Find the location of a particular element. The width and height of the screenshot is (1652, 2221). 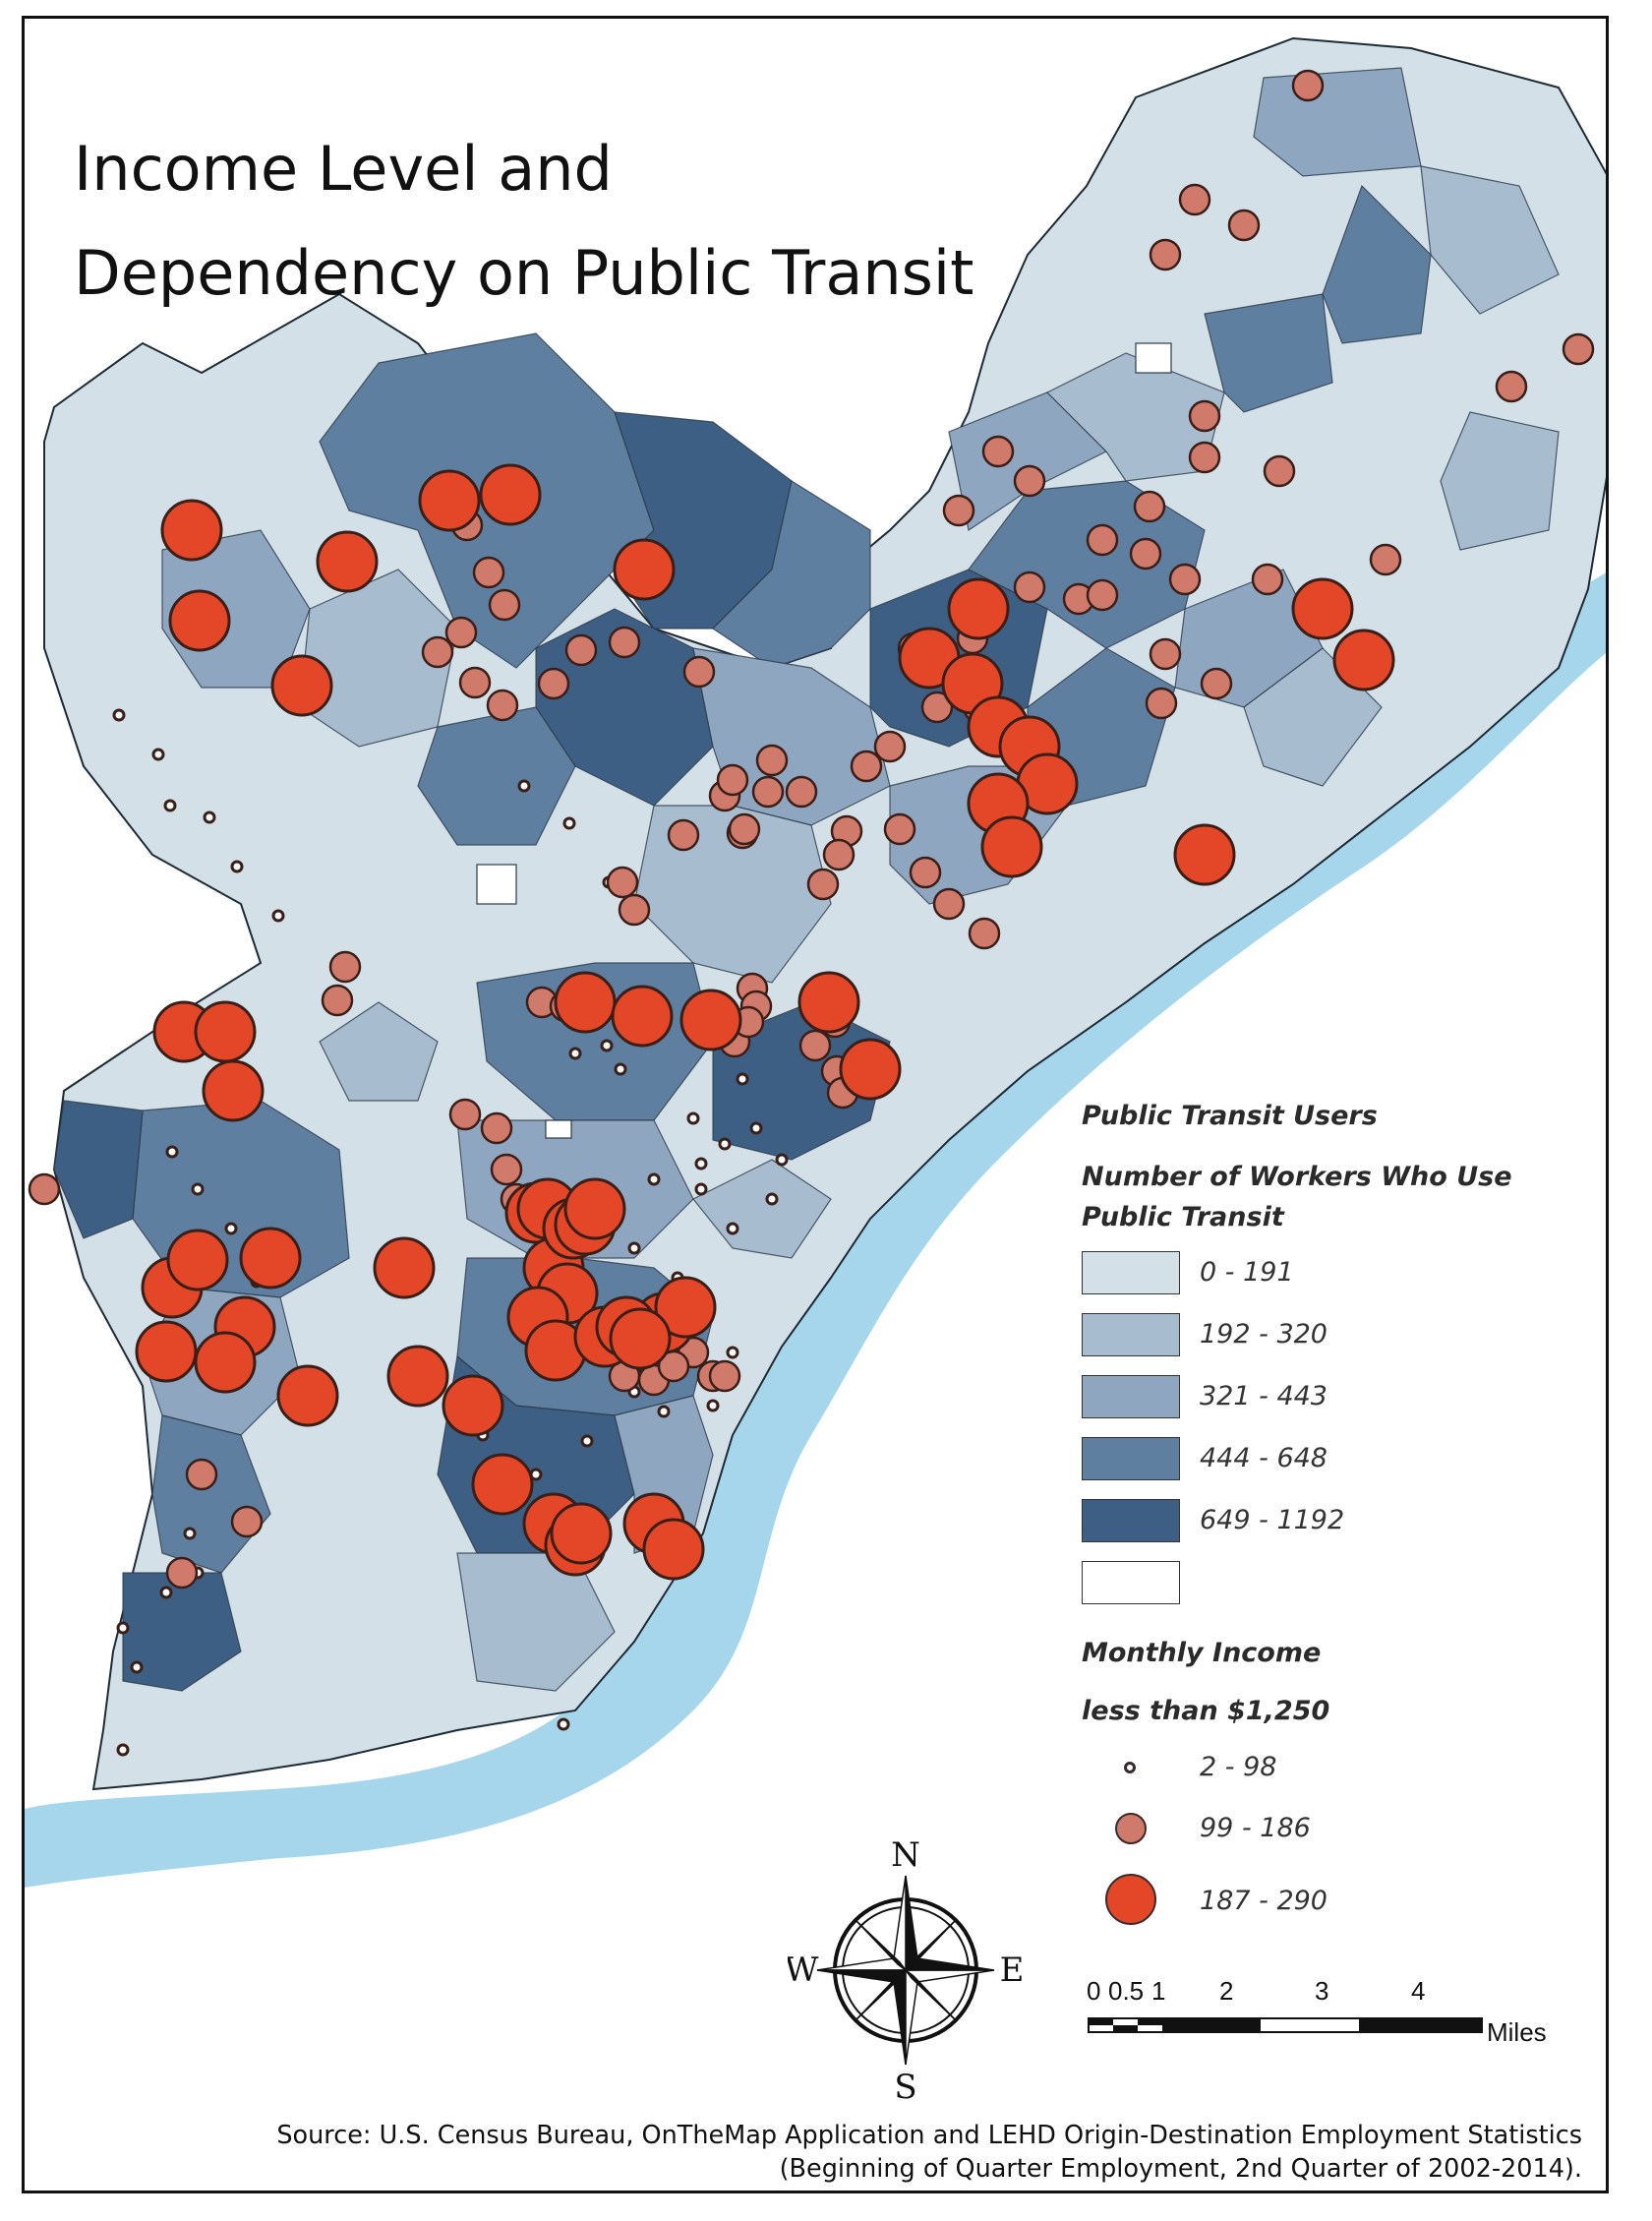

legend-large-circle is located at coordinates (1130, 1899).